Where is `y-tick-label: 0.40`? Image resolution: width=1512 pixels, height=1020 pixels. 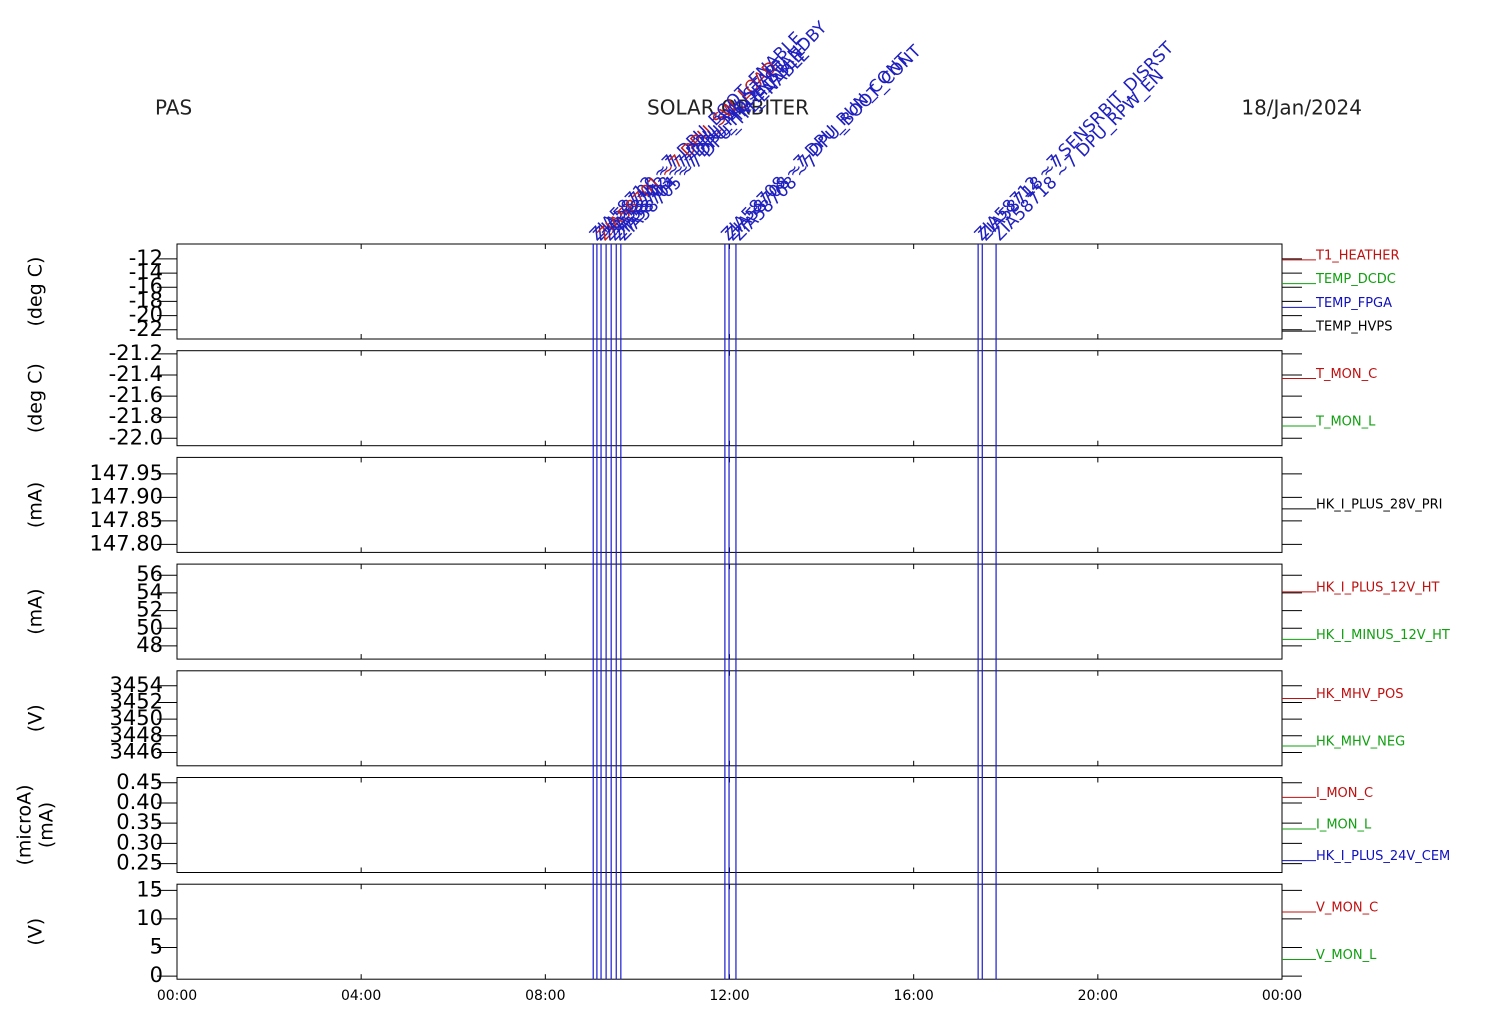
y-tick-label: 0.40 is located at coordinates (139, 802).